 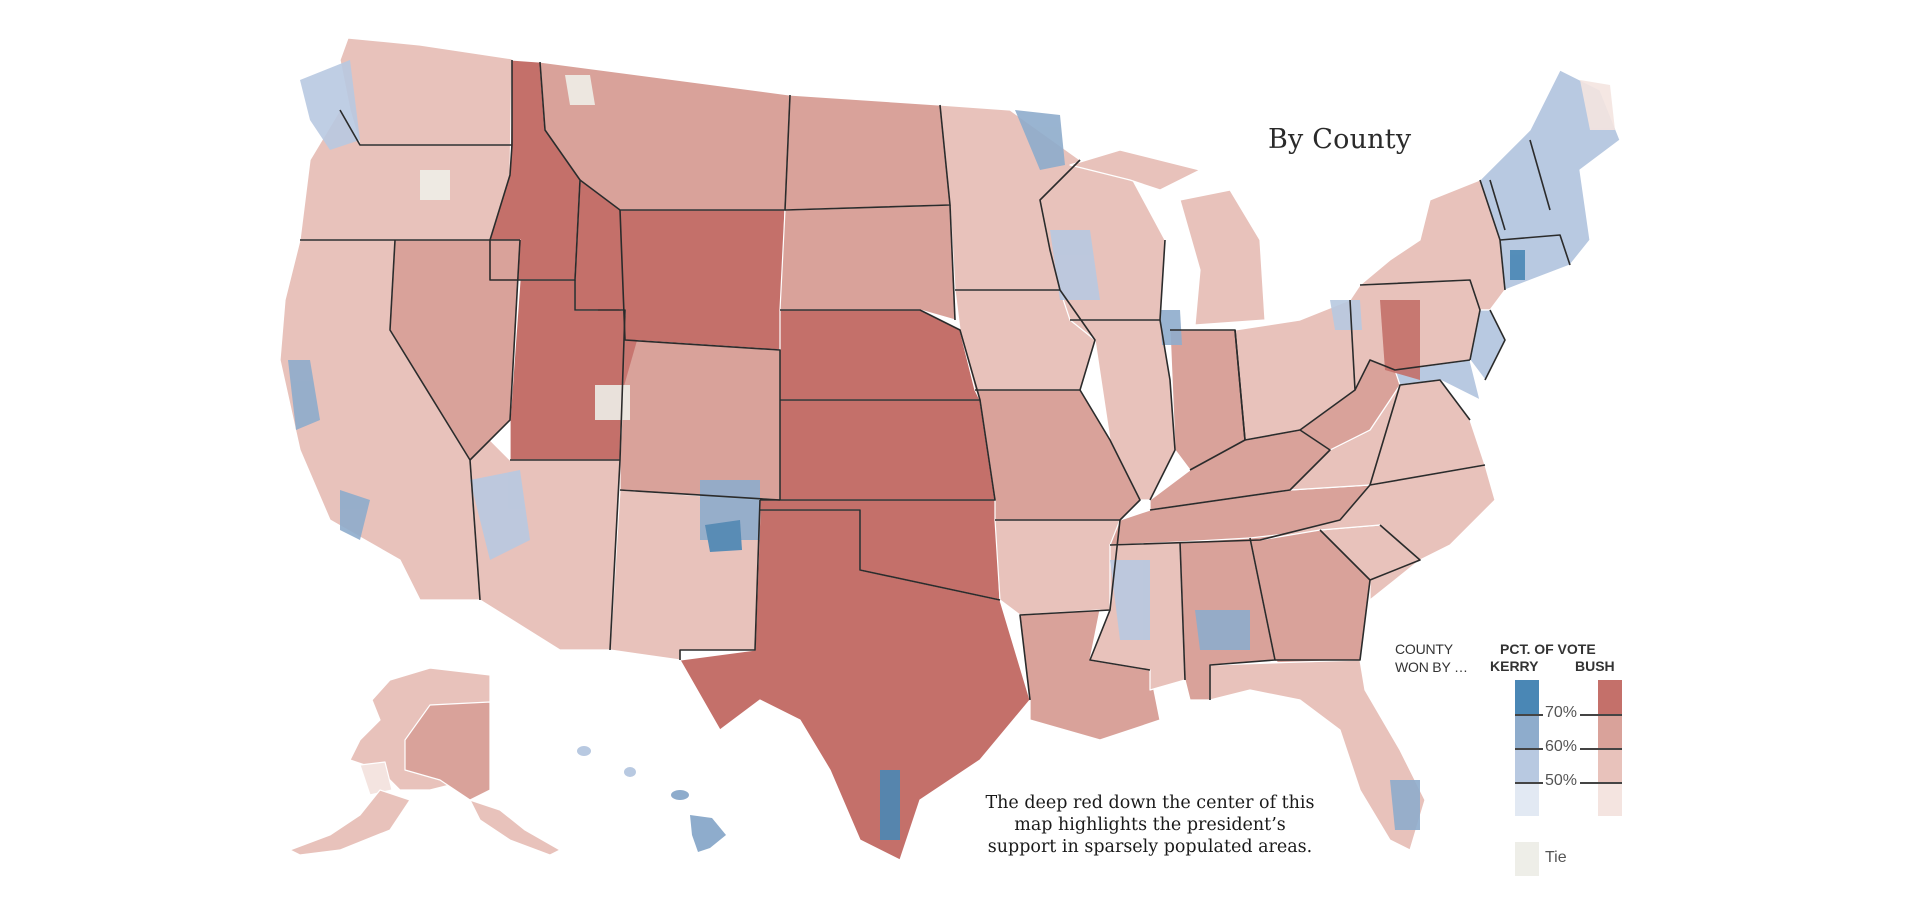 What do you see at coordinates (1150, 803) in the screenshot?
I see `caption-line-1: The deep red down the center of this` at bounding box center [1150, 803].